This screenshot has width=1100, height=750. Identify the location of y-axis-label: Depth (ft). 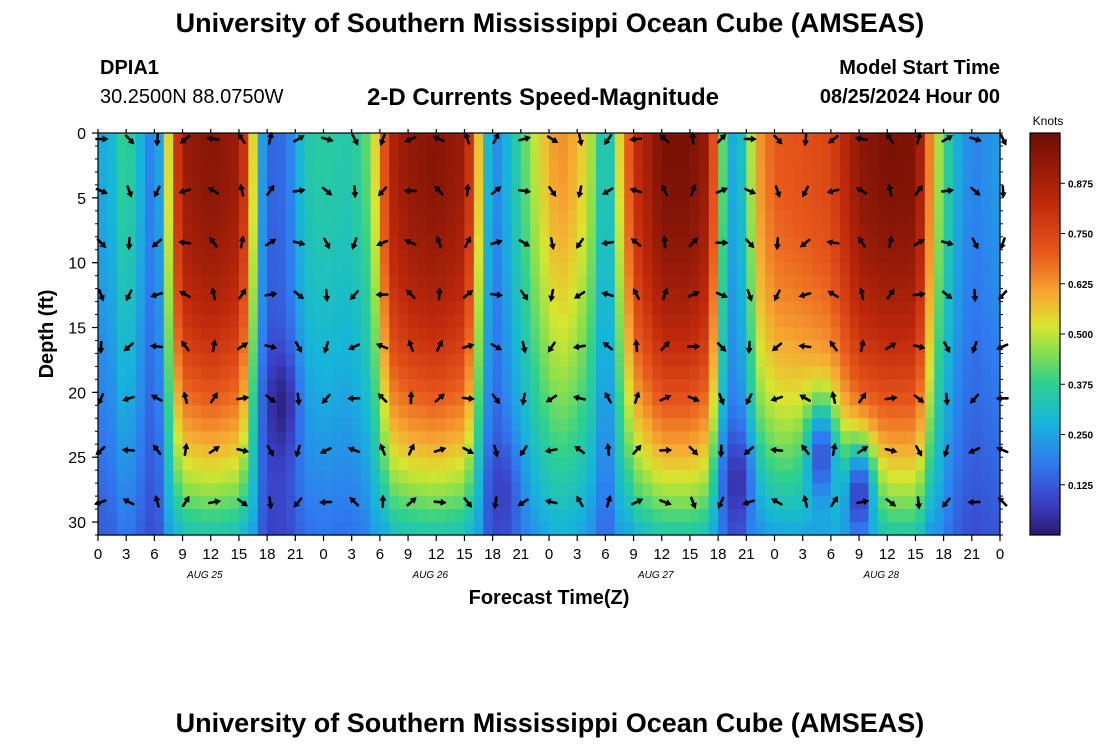
(47, 334).